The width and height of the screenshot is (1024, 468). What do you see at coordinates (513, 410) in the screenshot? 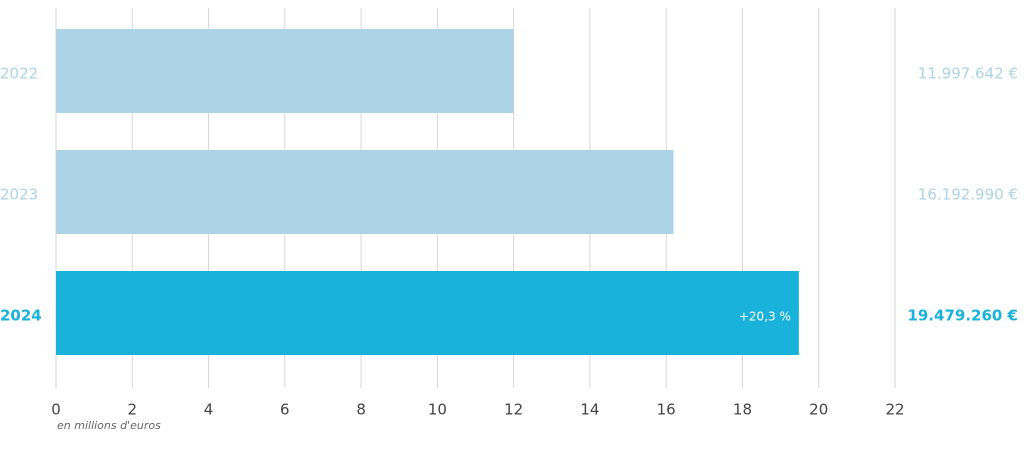
I see `x-tick-label: 12` at bounding box center [513, 410].